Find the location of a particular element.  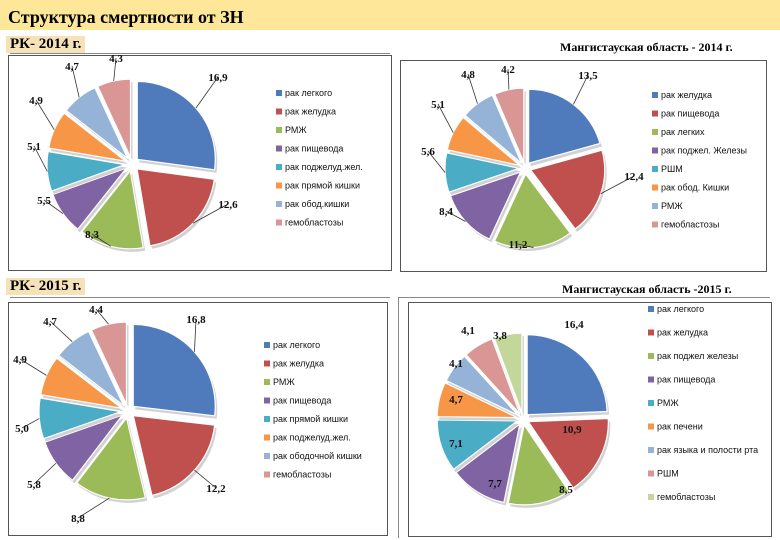

title-band is located at coordinates (390, 15).